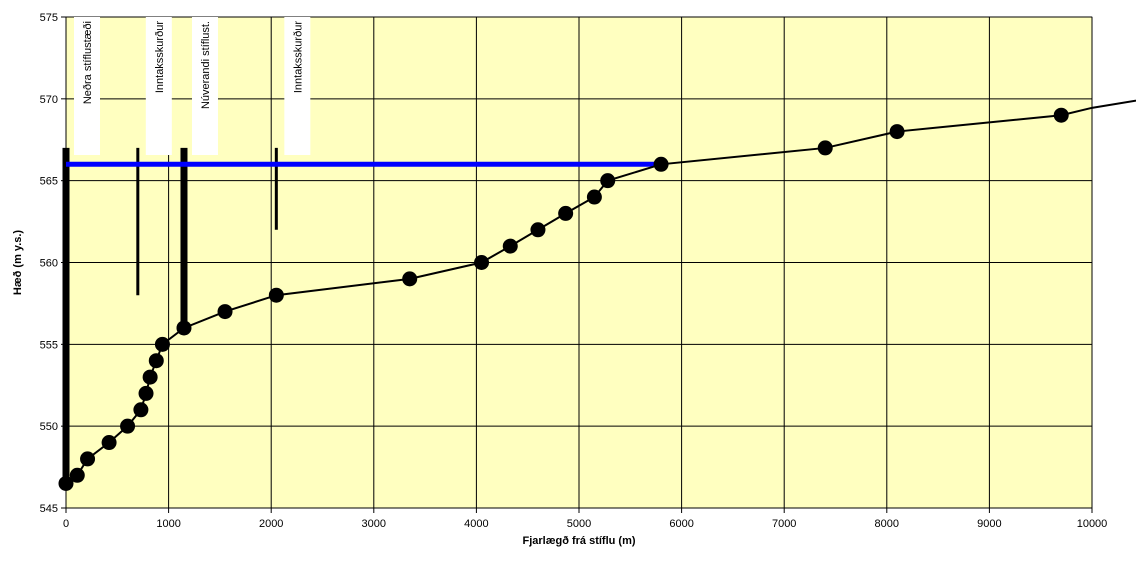 The width and height of the screenshot is (1136, 563). Describe the element at coordinates (784, 524) in the screenshot. I see `x-tick-label: 7000` at that location.